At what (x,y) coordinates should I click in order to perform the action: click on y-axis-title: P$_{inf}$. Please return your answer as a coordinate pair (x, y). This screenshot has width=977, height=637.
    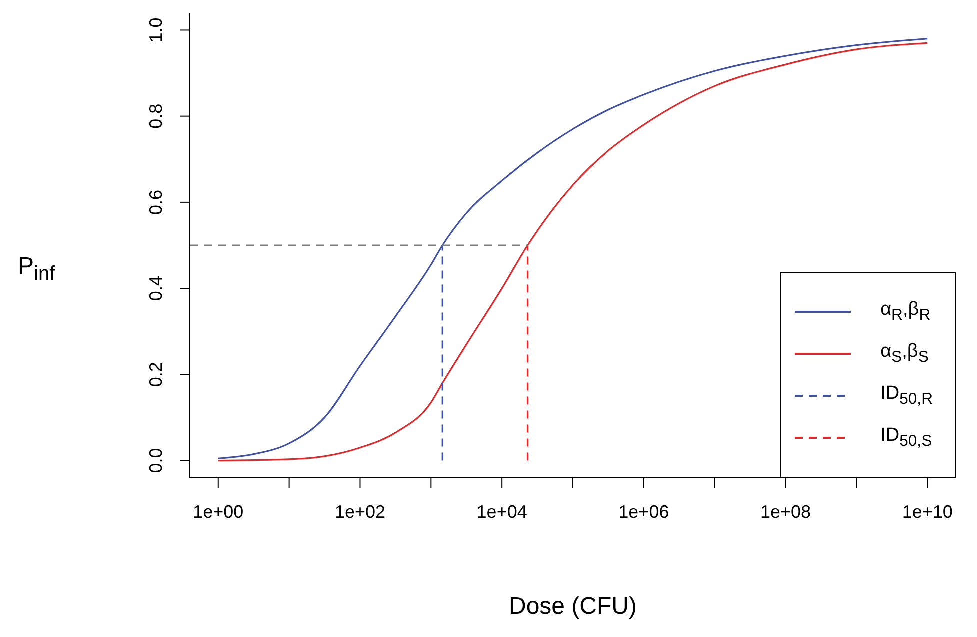
    Looking at the image, I should click on (37, 269).